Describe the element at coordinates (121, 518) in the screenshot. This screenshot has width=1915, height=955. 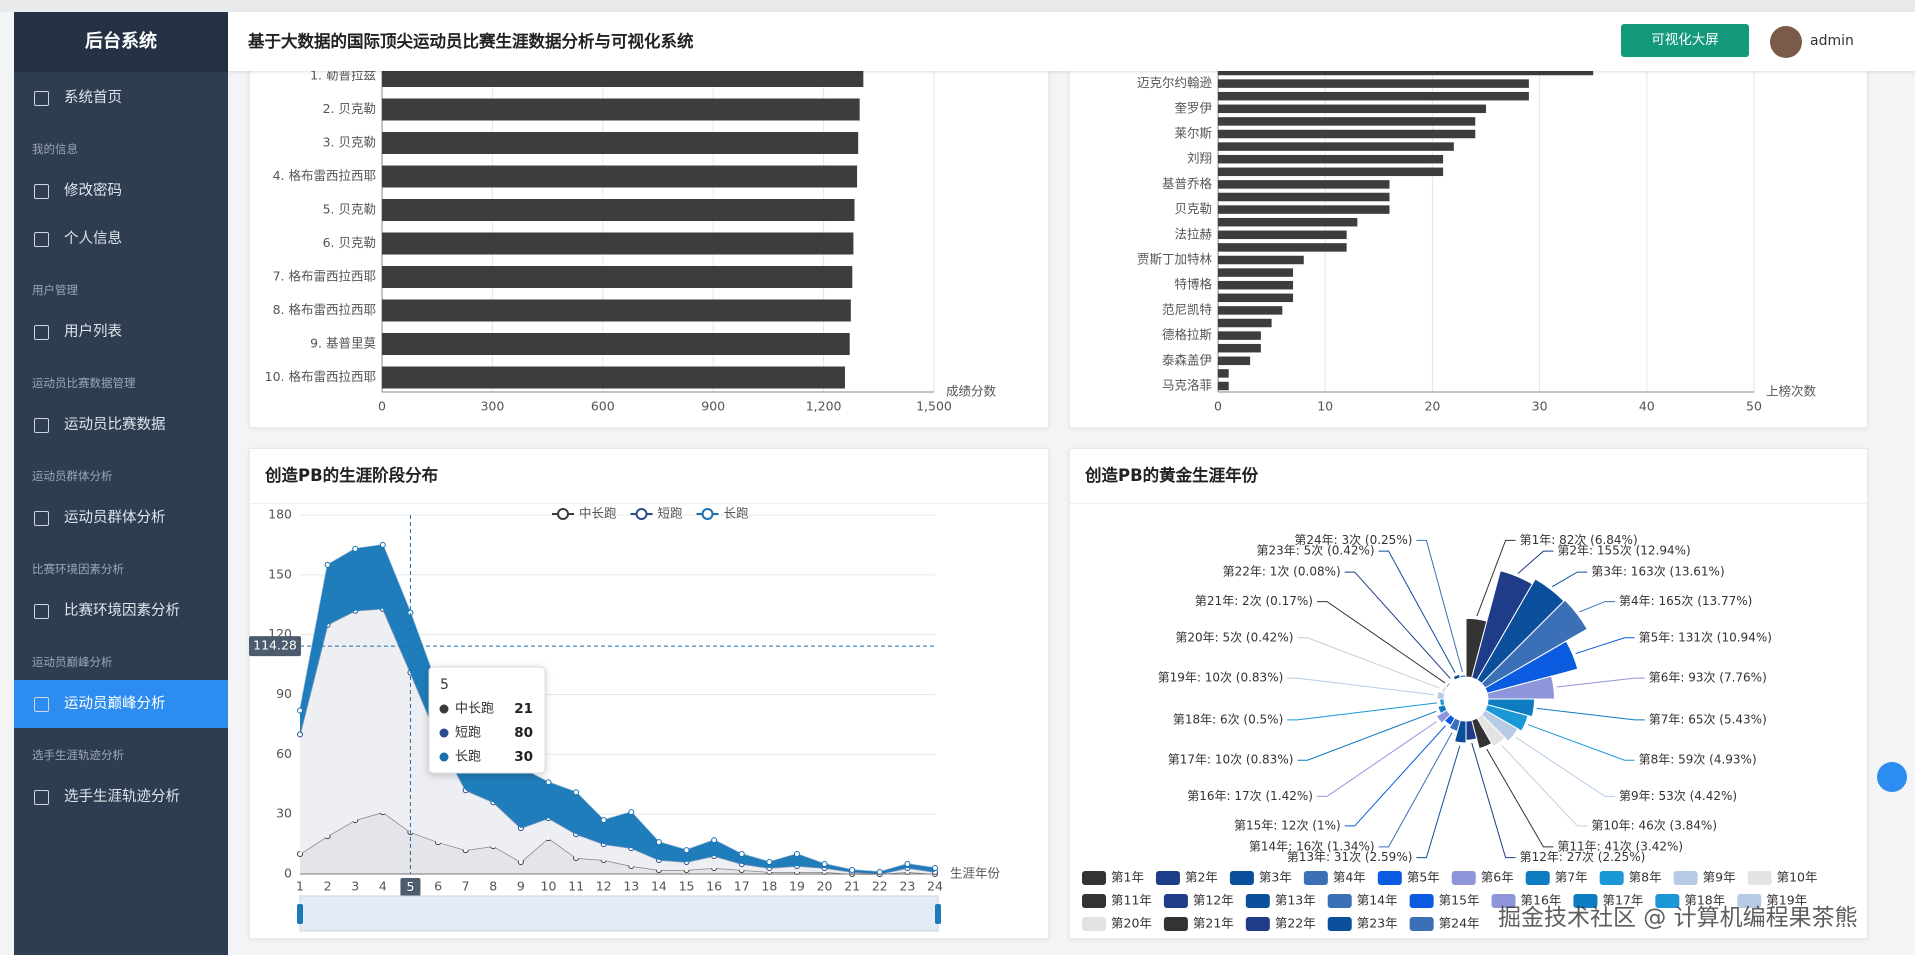
I see `menu-item: 运动员群体分析` at that location.